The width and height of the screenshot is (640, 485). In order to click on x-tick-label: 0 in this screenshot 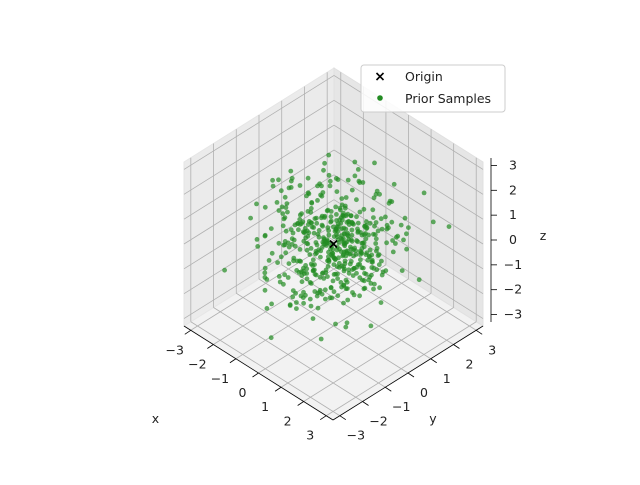, I will do `click(243, 392)`.